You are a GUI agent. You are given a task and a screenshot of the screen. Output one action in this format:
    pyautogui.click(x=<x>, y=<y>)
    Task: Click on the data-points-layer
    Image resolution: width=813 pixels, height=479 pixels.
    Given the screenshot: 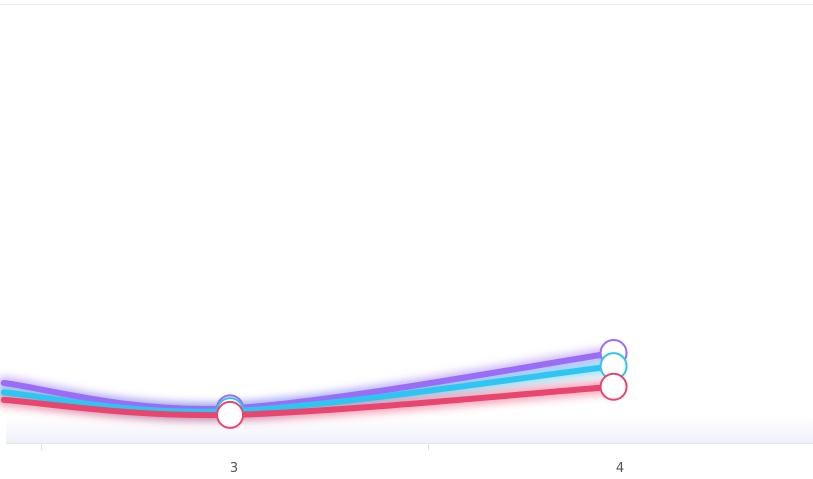 What is the action you would take?
    pyautogui.click(x=422, y=384)
    